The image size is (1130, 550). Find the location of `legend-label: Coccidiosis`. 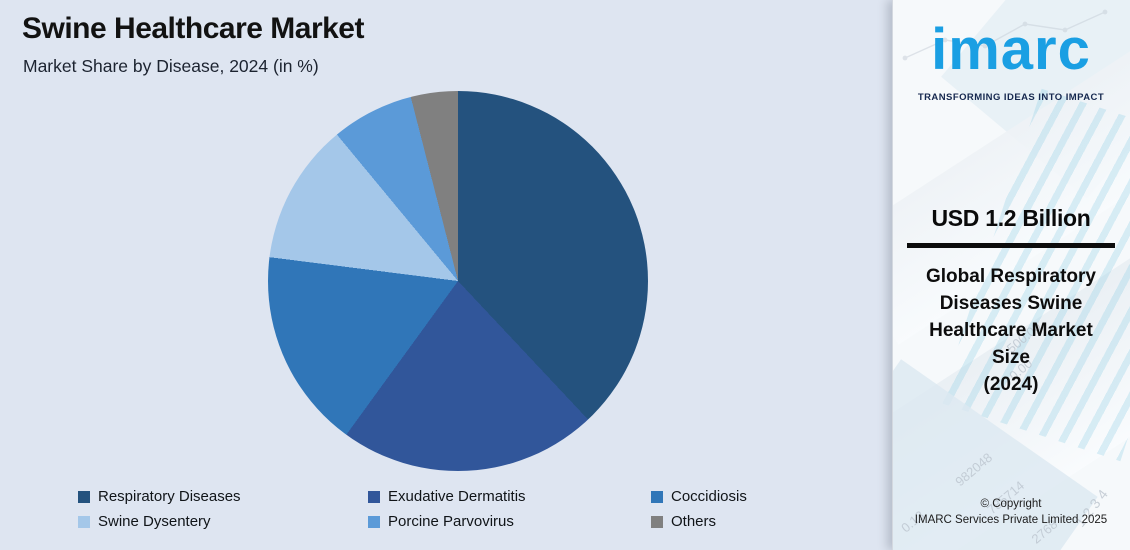

legend-label: Coccidiosis is located at coordinates (709, 496).